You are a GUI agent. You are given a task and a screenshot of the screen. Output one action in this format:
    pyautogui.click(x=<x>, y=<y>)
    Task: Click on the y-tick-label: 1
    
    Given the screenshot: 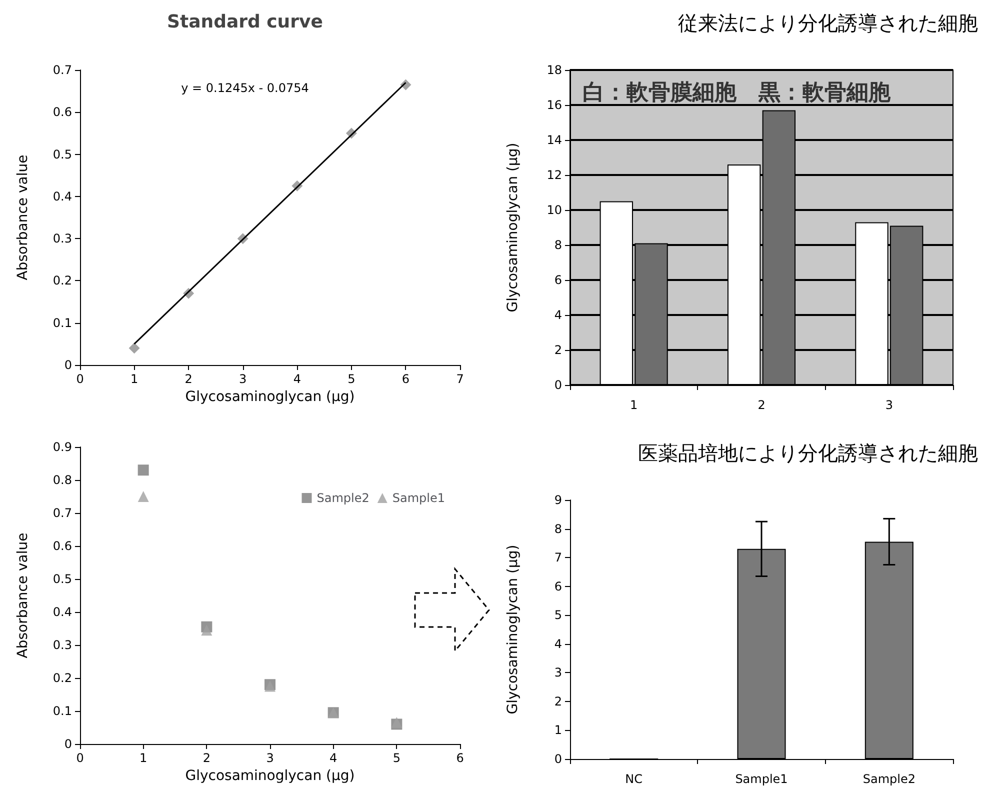 What is the action you would take?
    pyautogui.click(x=558, y=730)
    